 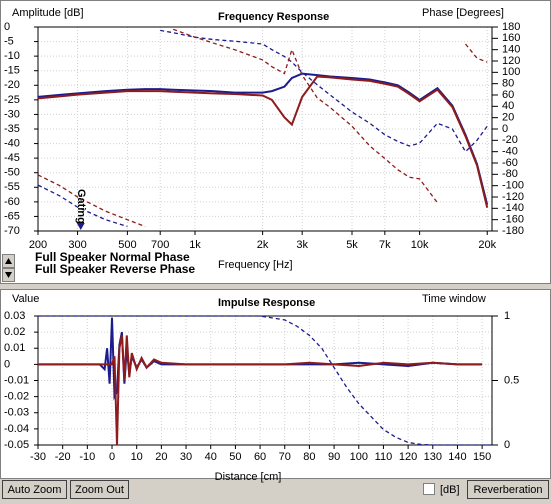 I want to click on y-tick-label: -20, so click(x=12, y=85).